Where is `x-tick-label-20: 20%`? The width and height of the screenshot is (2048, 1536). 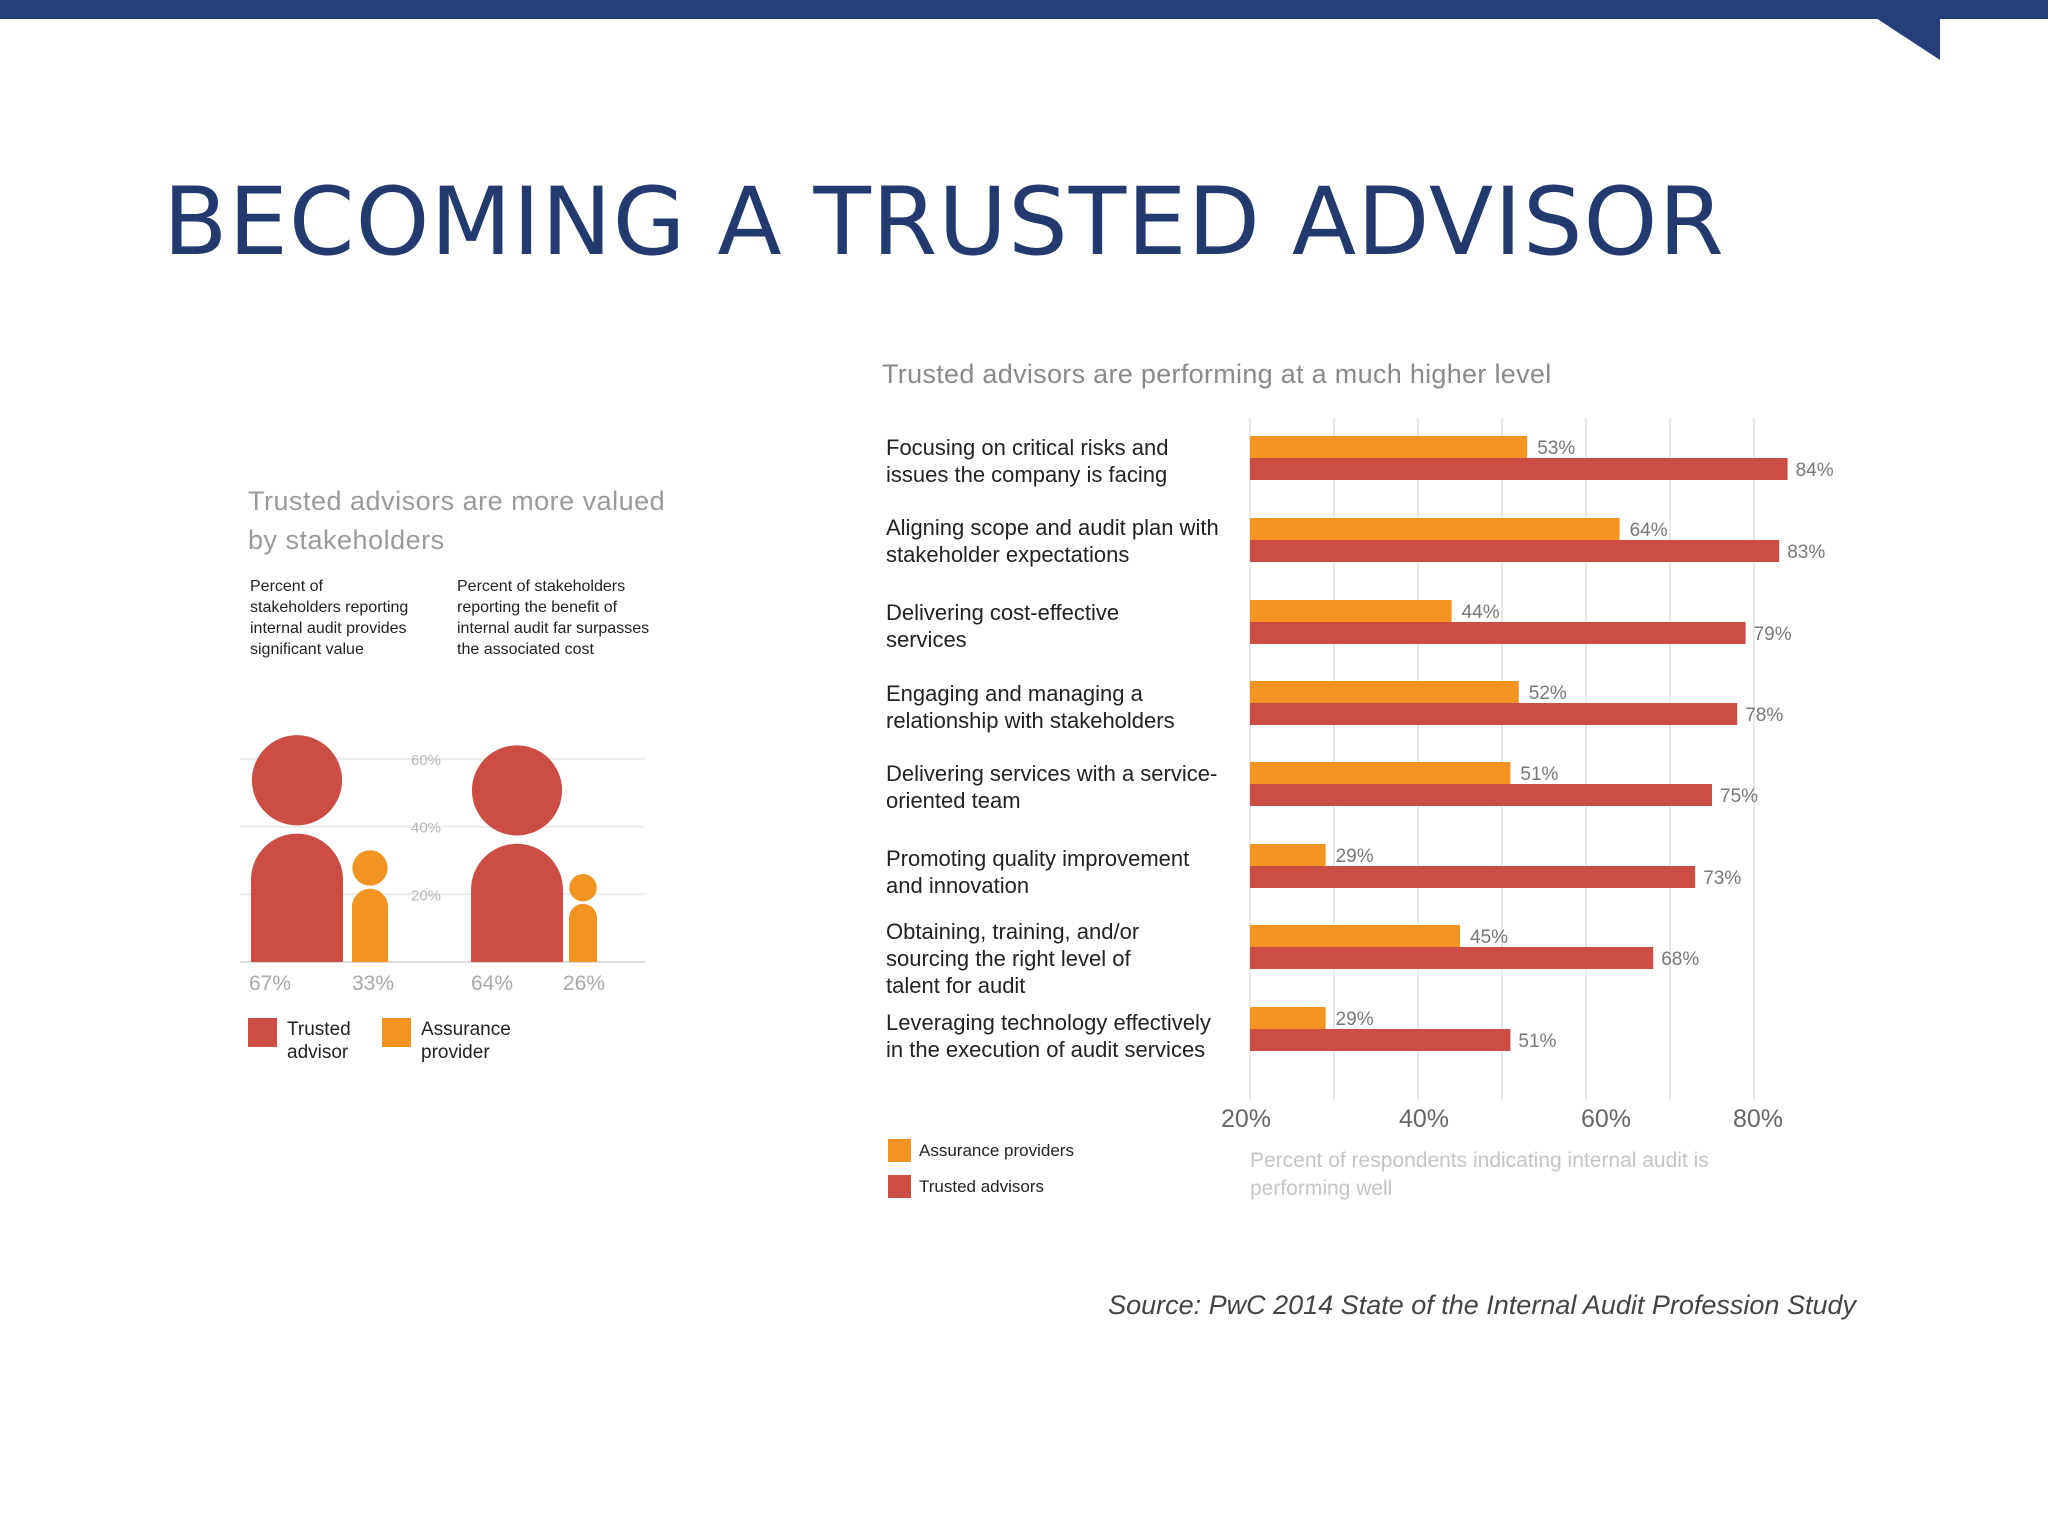
x-tick-label-20: 20% is located at coordinates (1246, 1119).